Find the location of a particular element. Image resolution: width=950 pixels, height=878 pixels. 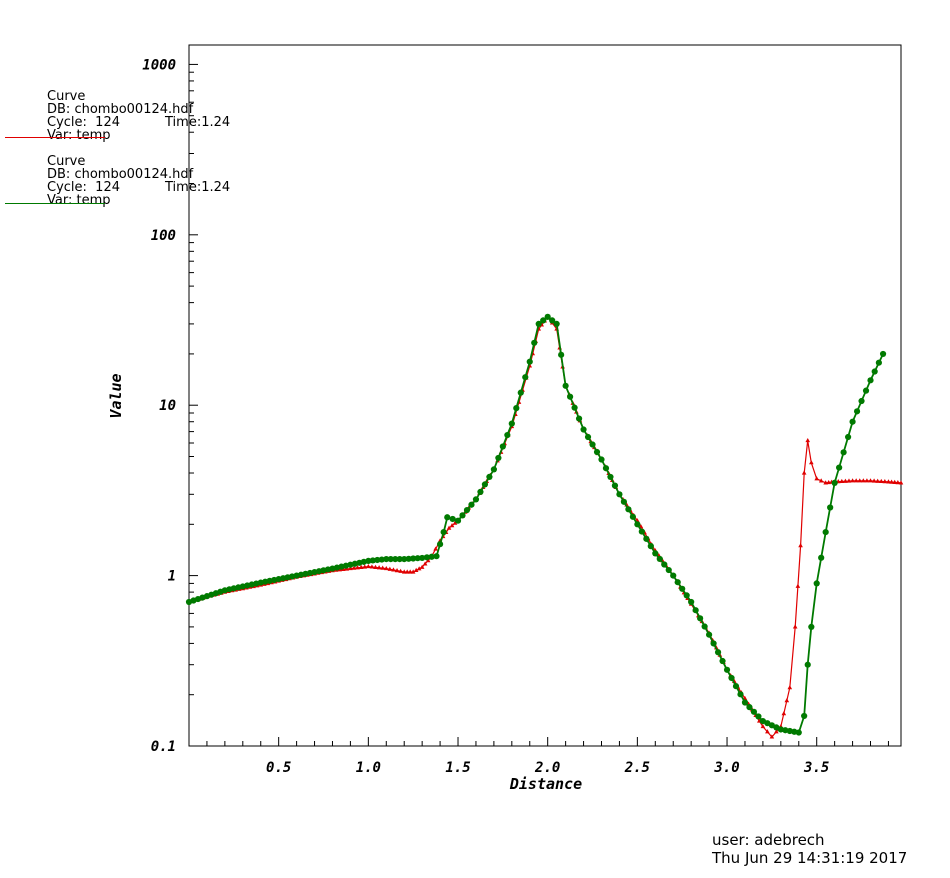

footer-user: user: adebrech is located at coordinates (768, 840).